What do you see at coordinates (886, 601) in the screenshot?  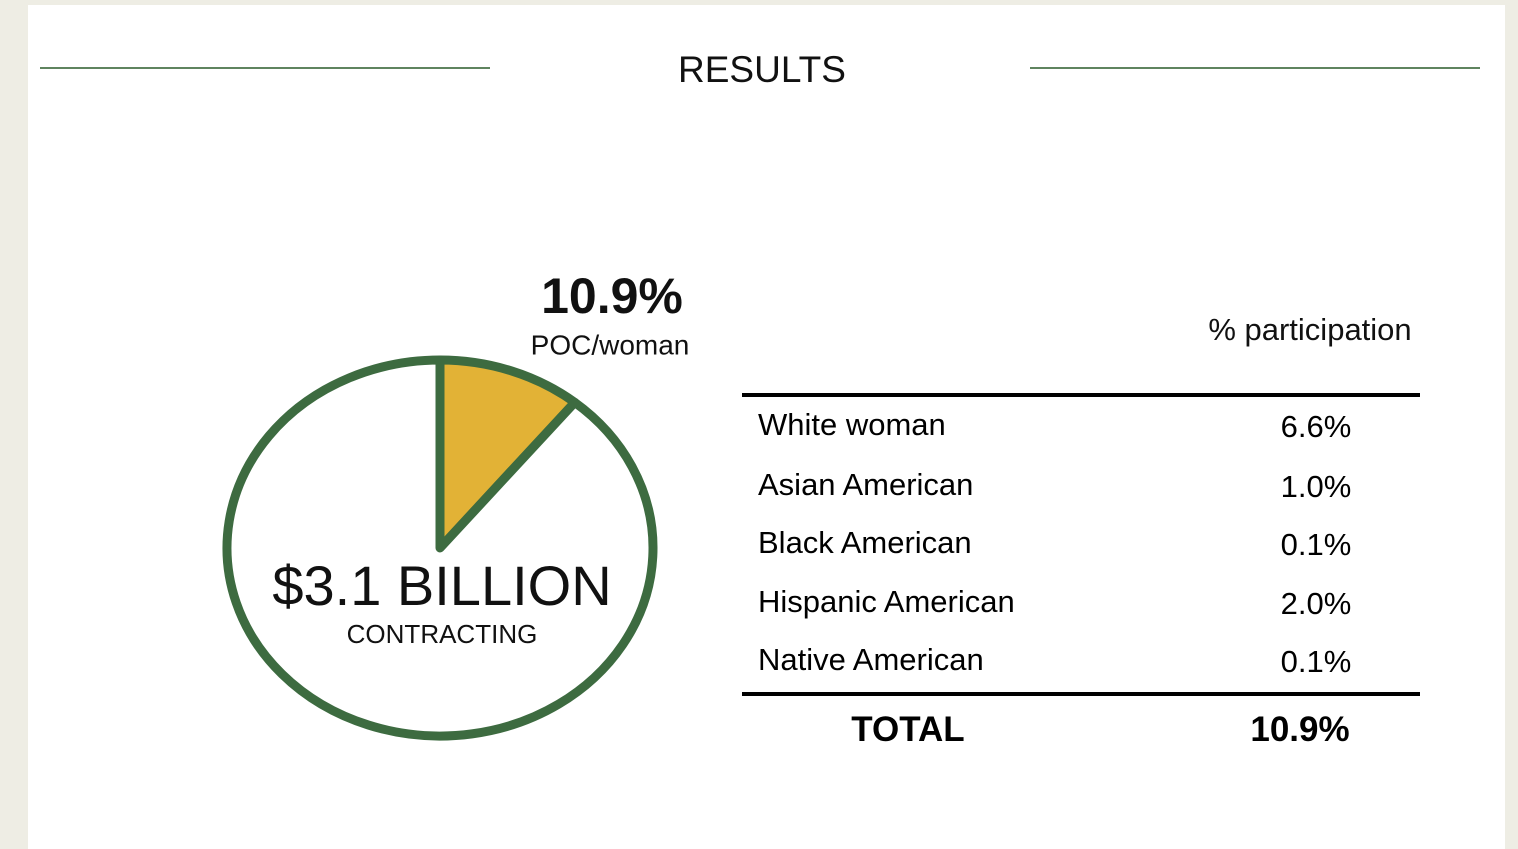 I see `table-cell: Hispanic American` at bounding box center [886, 601].